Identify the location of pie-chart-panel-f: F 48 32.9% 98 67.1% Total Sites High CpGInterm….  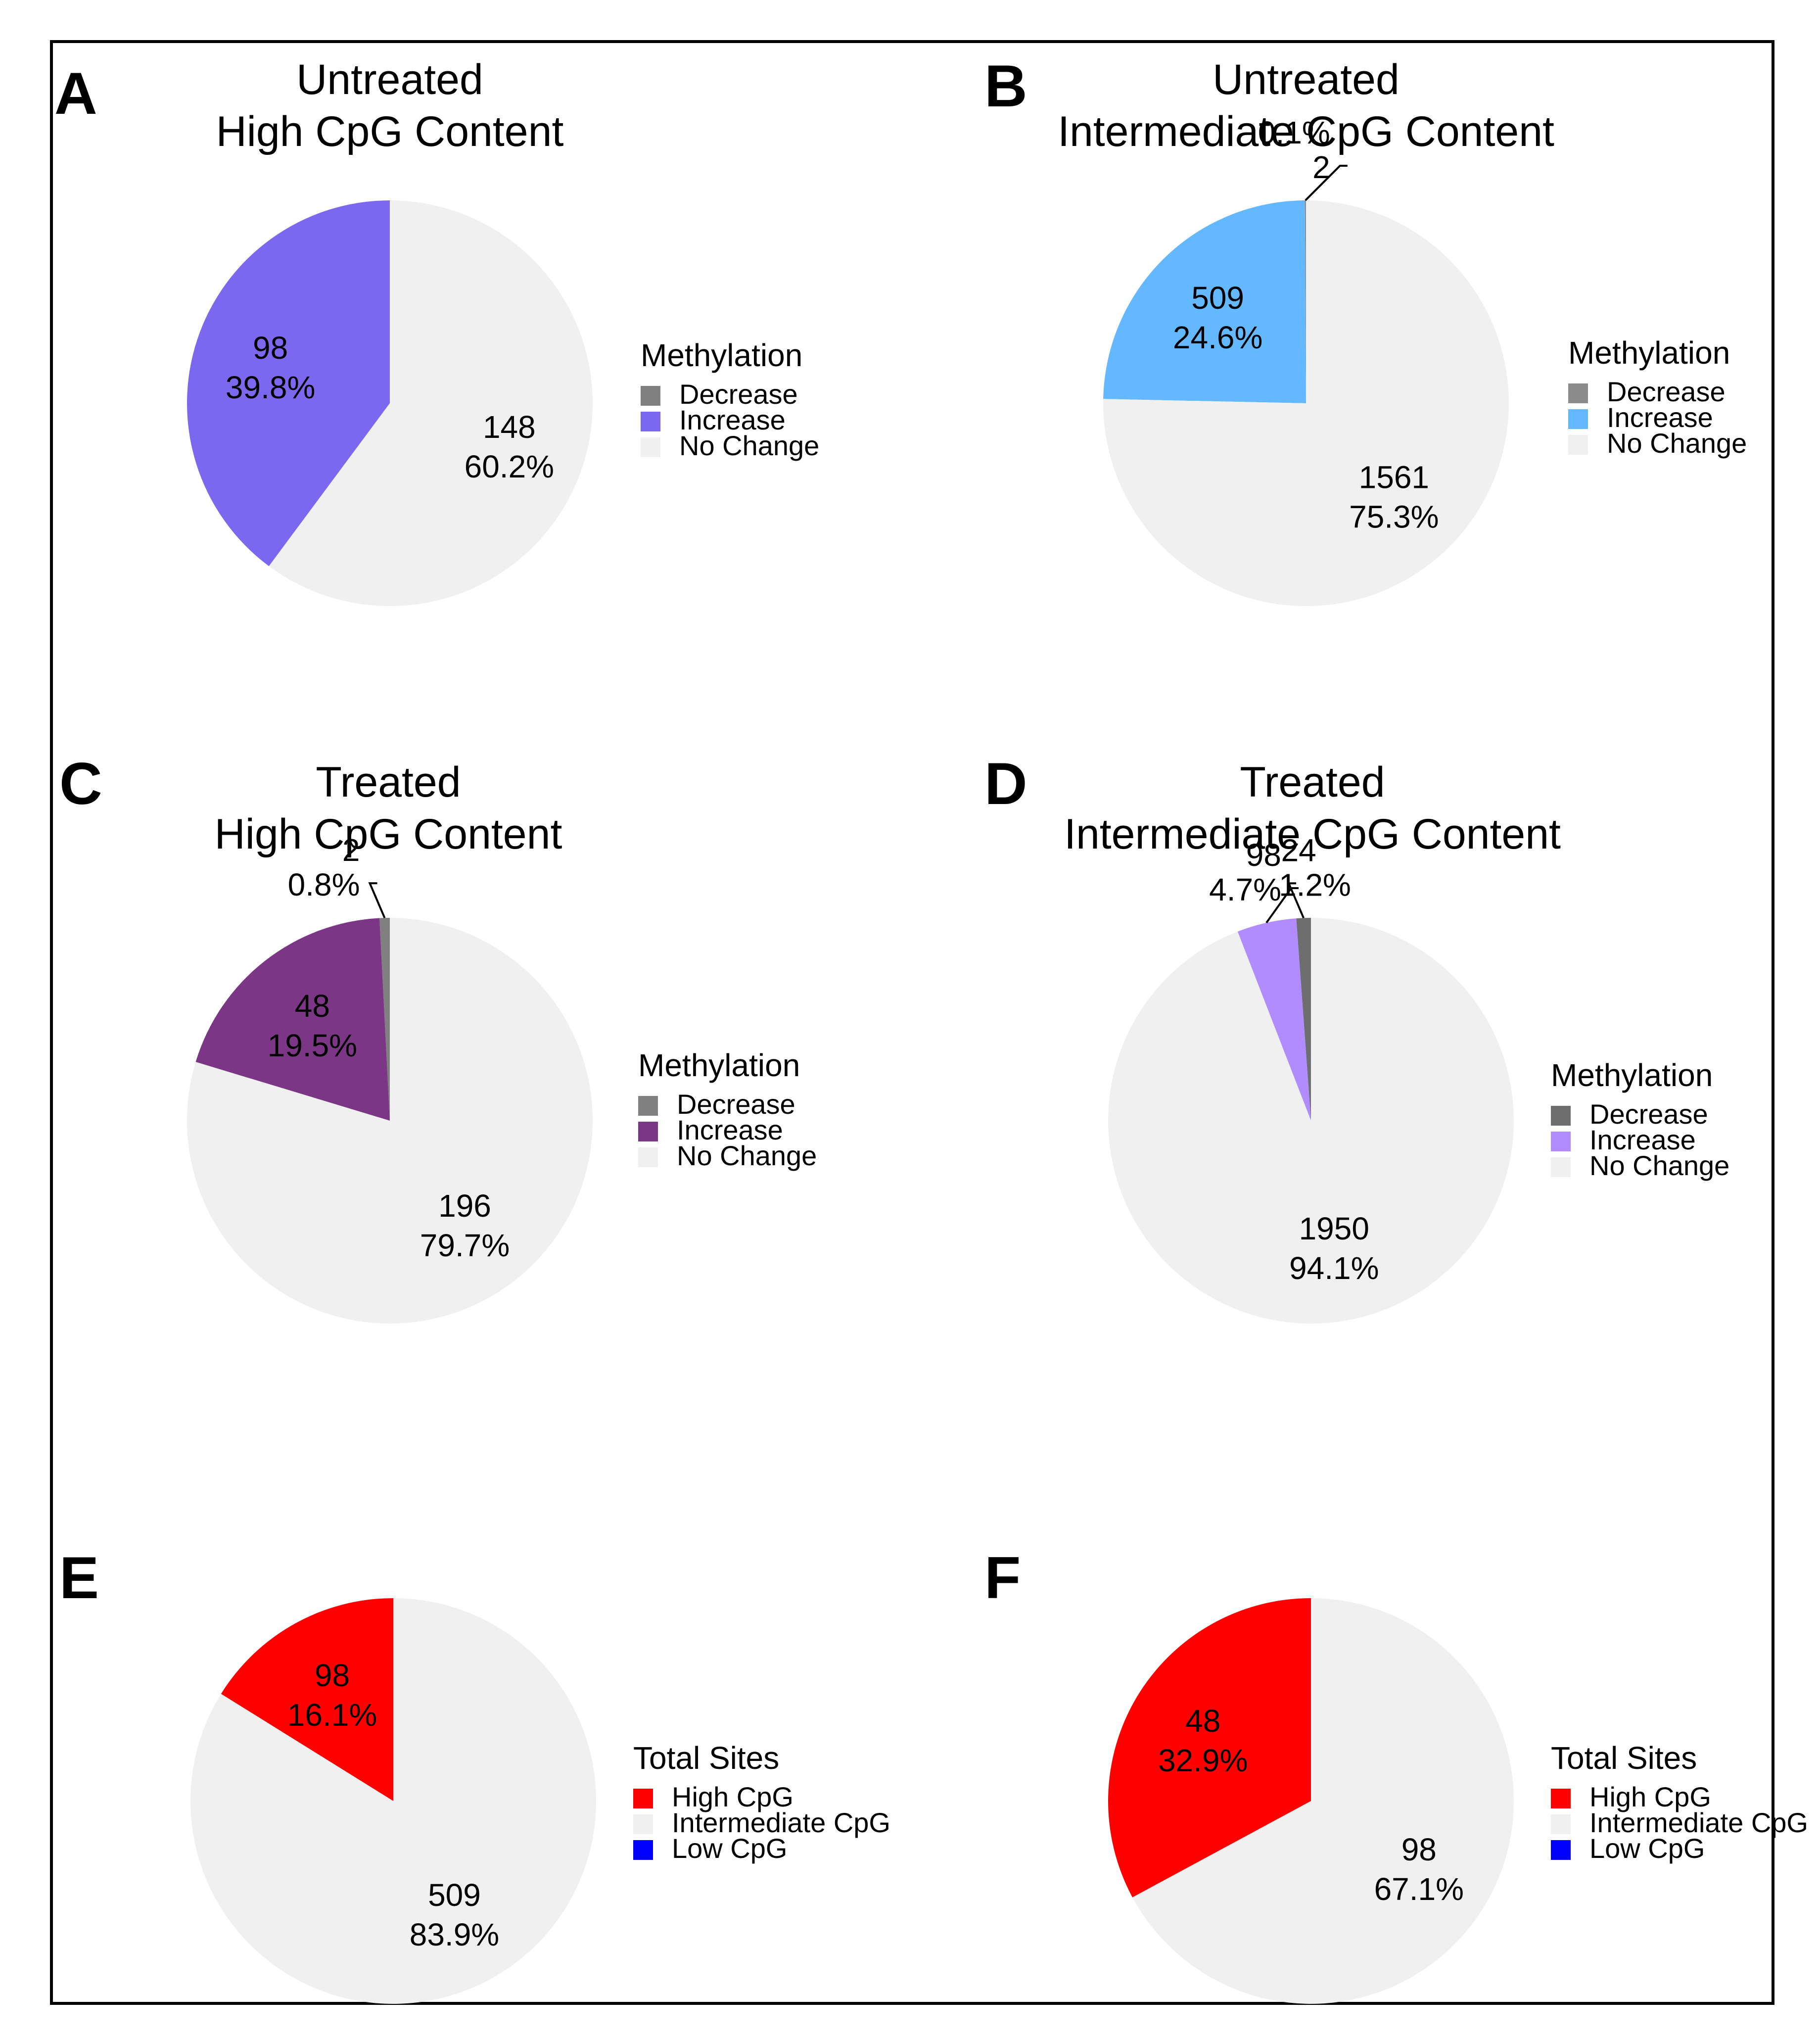
(1396, 1774).